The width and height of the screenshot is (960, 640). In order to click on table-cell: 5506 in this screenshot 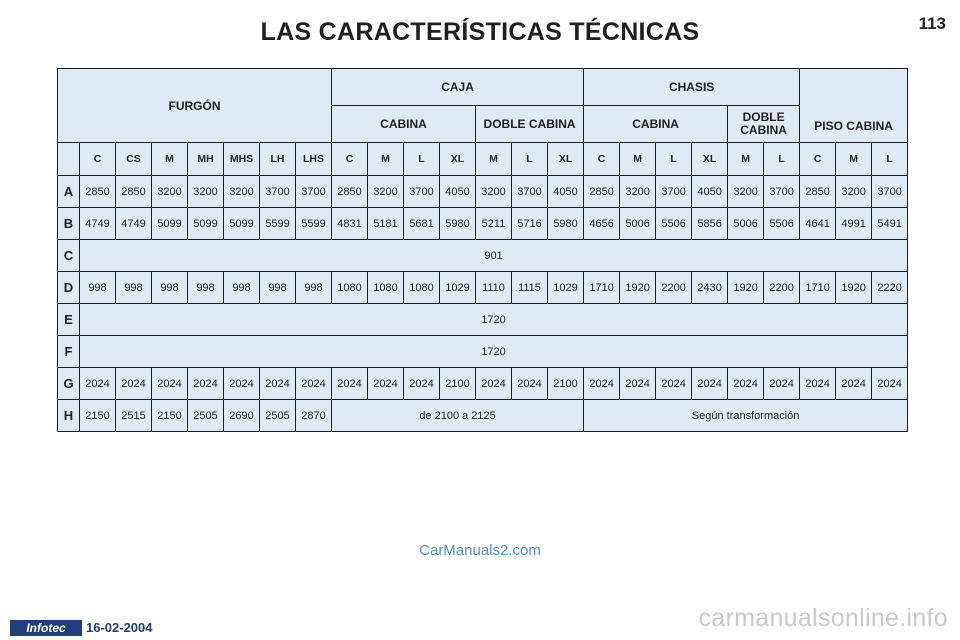, I will do `click(674, 223)`.